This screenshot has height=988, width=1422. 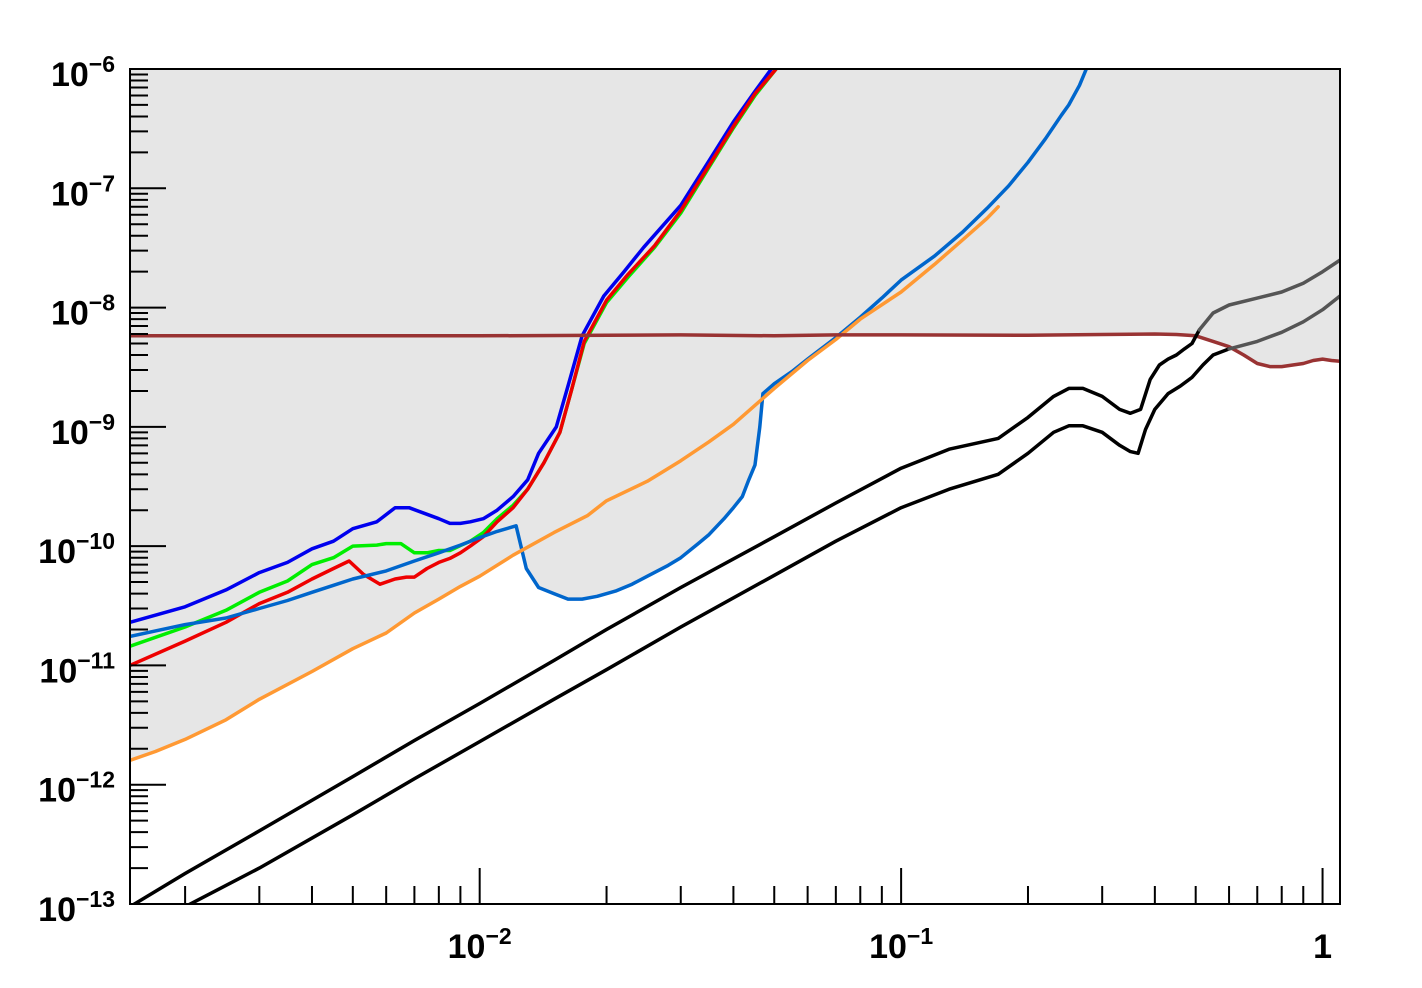 What do you see at coordinates (76, 907) in the screenshot?
I see `y-tick-label: 10⁻¹³` at bounding box center [76, 907].